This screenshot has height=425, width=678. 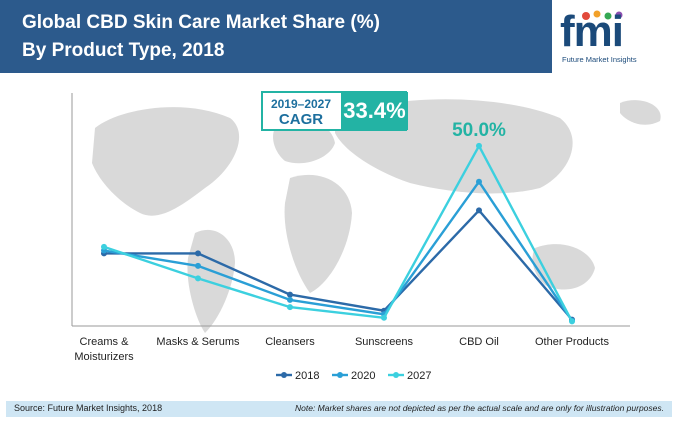 I want to click on x-tick-label: CBD Oil, so click(x=479, y=342).